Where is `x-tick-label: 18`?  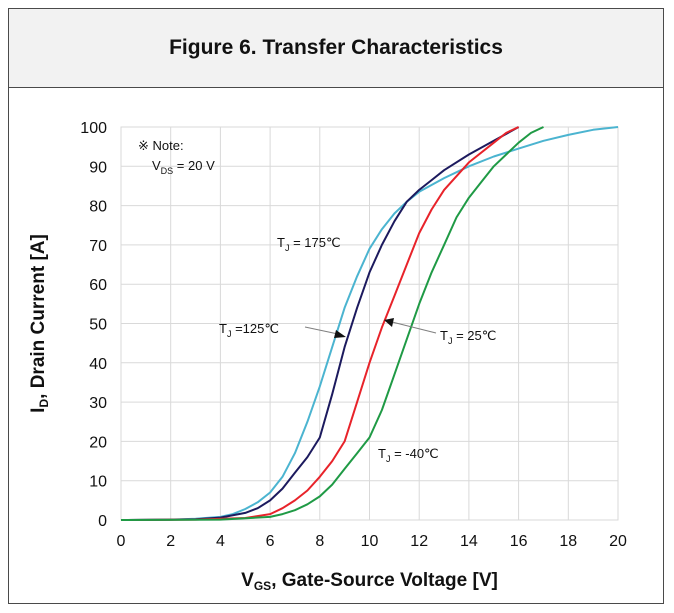
x-tick-label: 18 is located at coordinates (568, 541).